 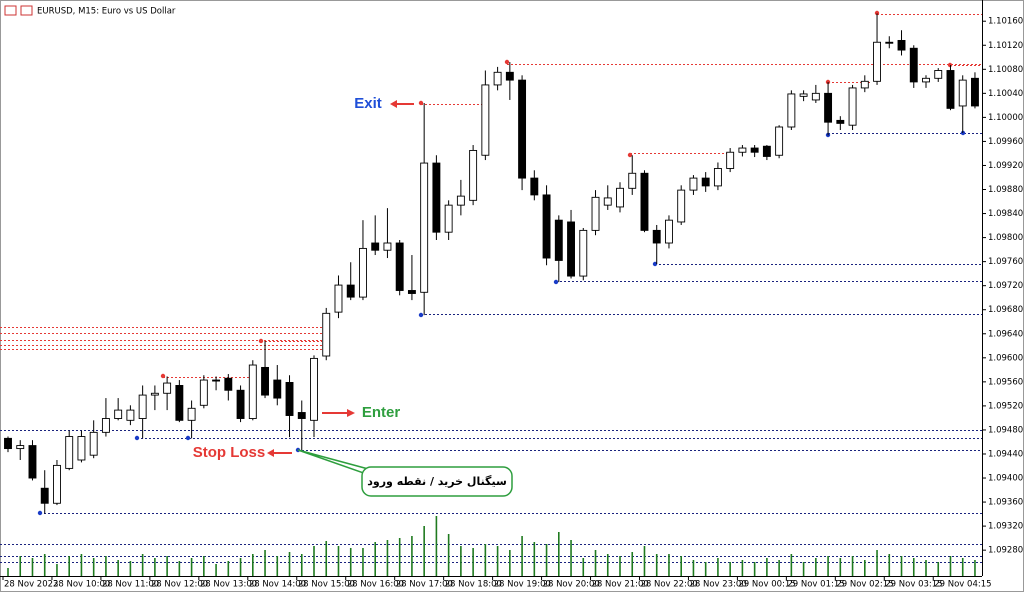 What do you see at coordinates (1005, 382) in the screenshot?
I see `y-tick-label: 1.09560` at bounding box center [1005, 382].